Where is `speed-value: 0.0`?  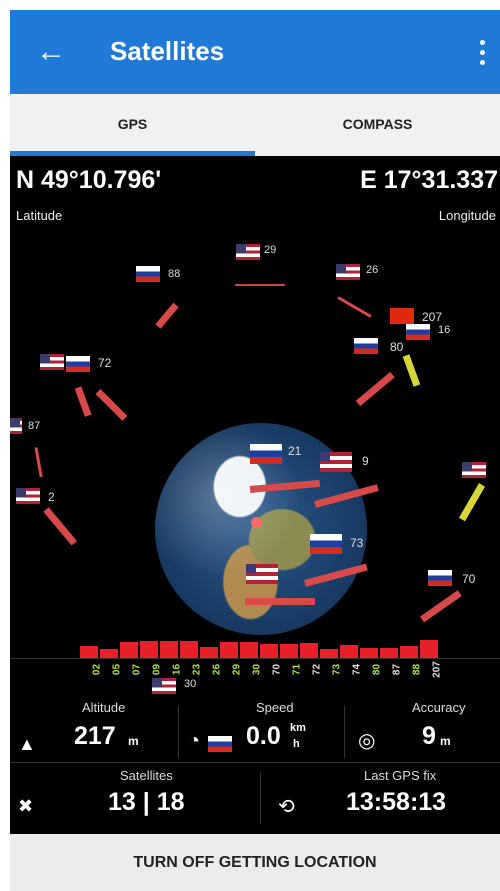 speed-value: 0.0 is located at coordinates (263, 736).